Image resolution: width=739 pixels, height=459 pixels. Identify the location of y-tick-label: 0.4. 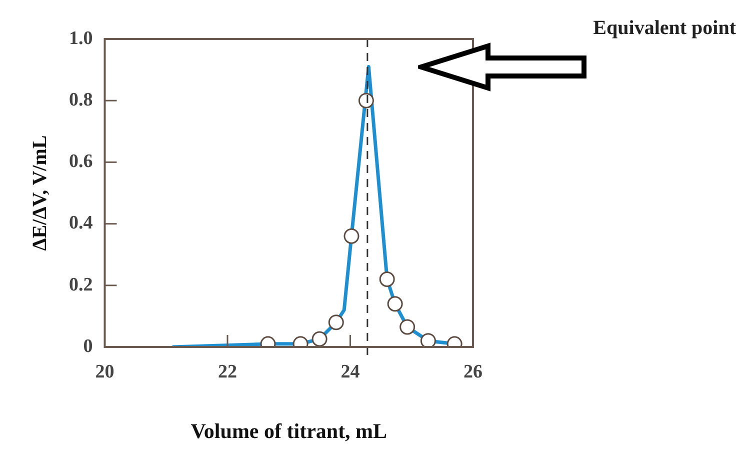
(81, 223).